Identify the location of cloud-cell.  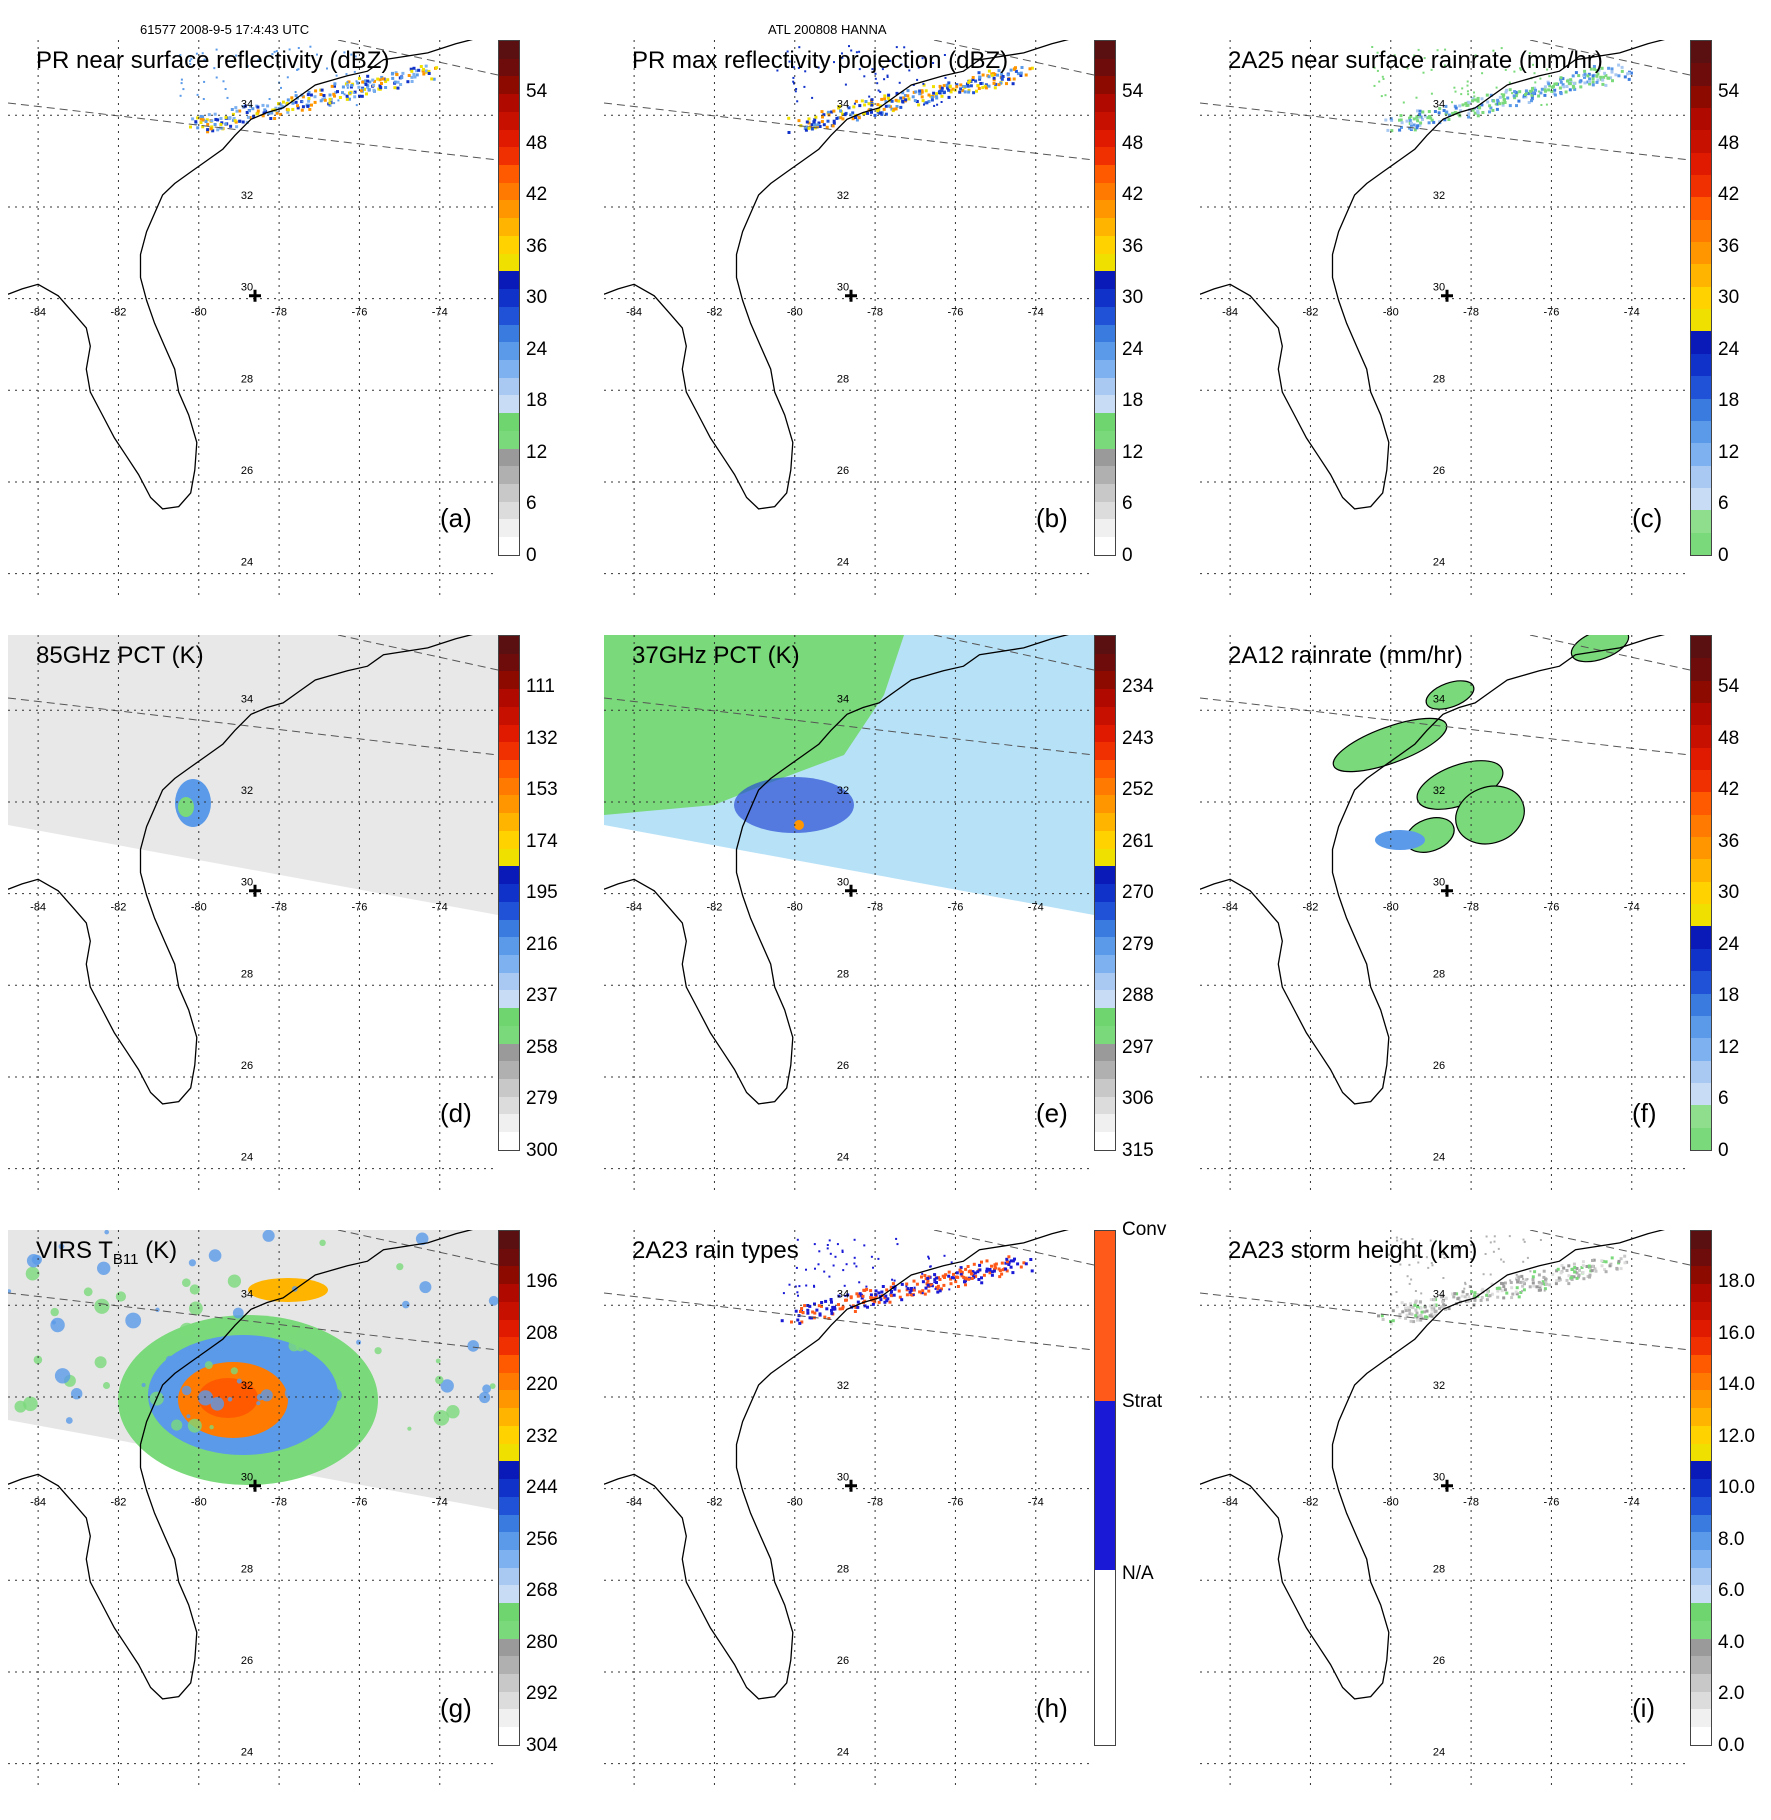
(258, 1403).